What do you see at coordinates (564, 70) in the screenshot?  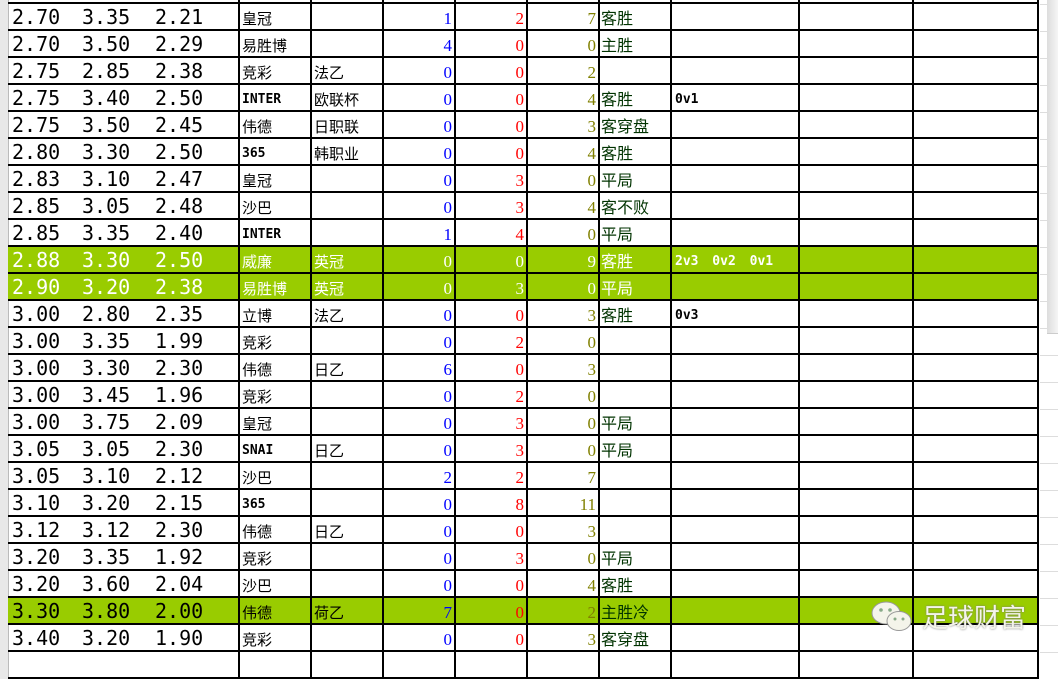 I see `away-count-cell: 2` at bounding box center [564, 70].